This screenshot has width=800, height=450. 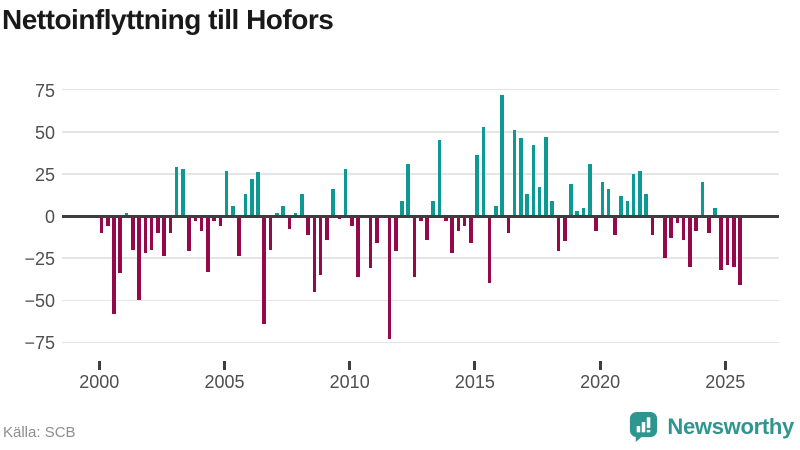 What do you see at coordinates (389, 277) in the screenshot?
I see `bar-2011-Q3` at bounding box center [389, 277].